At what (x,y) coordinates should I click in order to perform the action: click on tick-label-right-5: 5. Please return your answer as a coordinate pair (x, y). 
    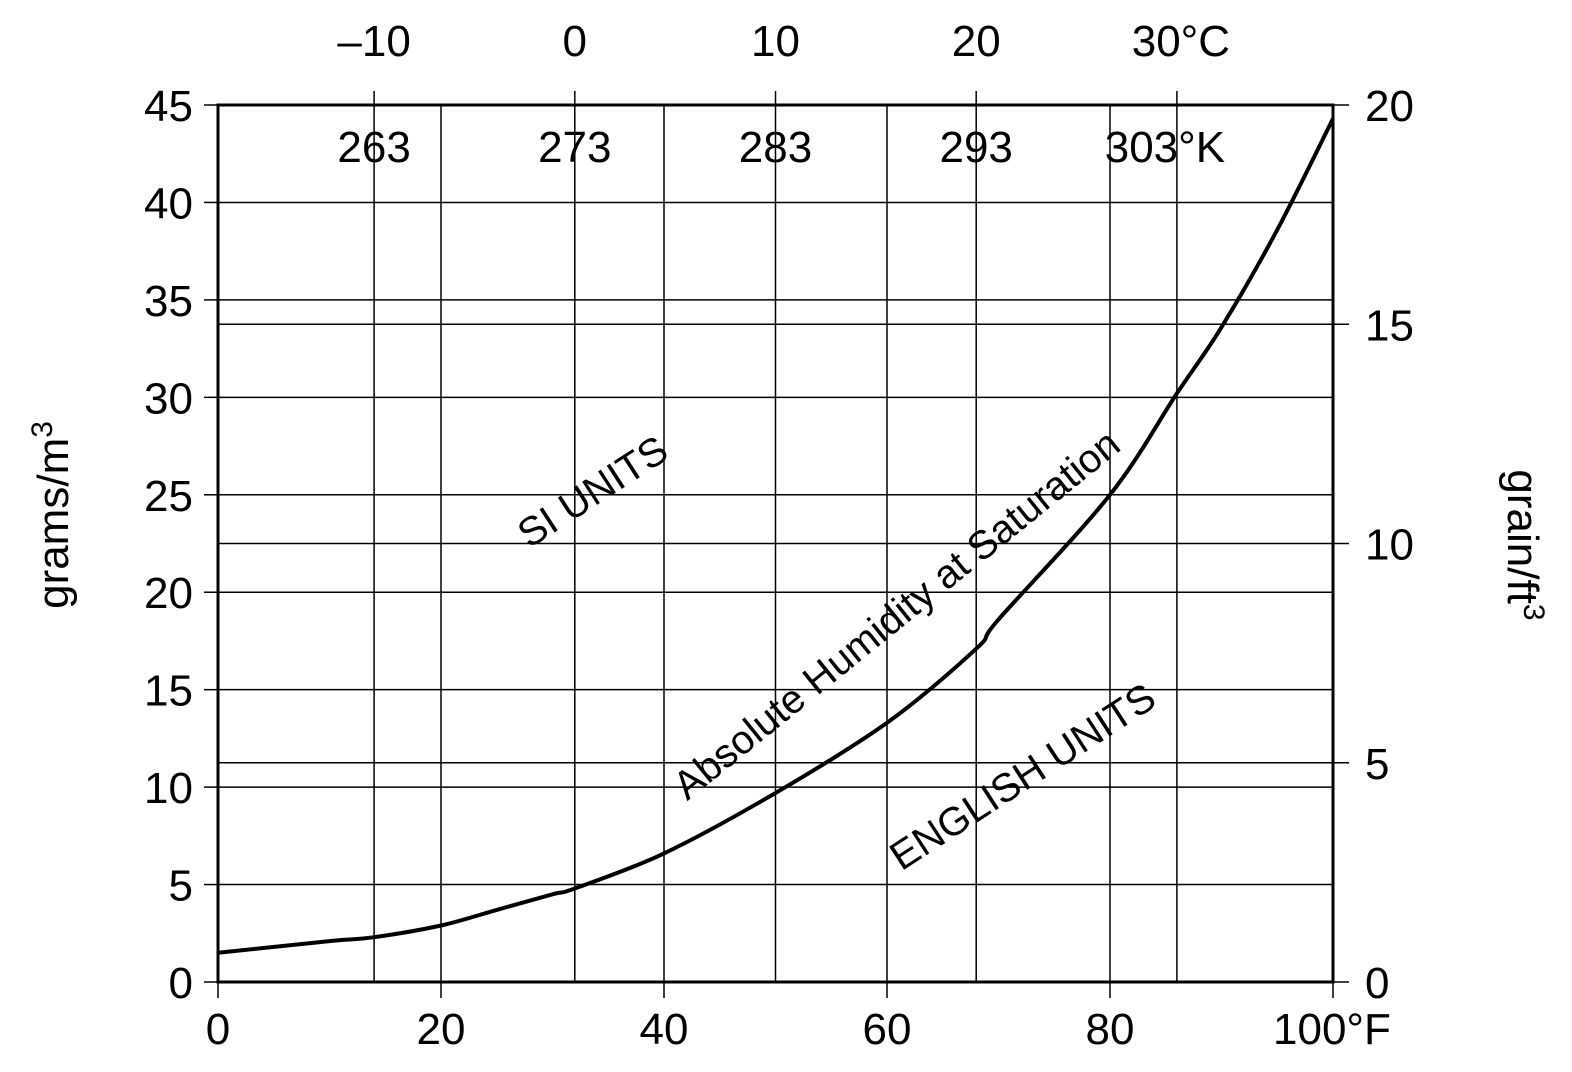
    Looking at the image, I should click on (1377, 764).